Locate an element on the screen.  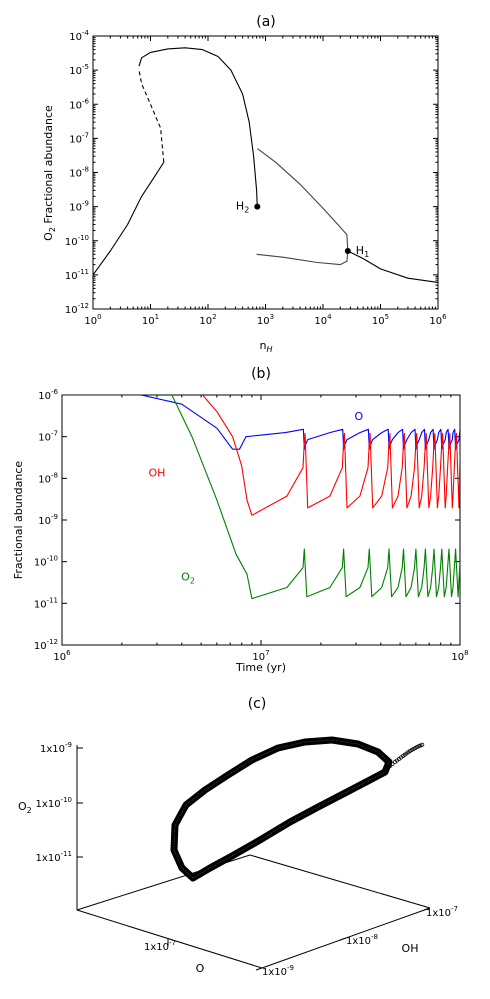
panel-c-x-tick-label: 1x10⁻⁷ is located at coordinates (160, 946).